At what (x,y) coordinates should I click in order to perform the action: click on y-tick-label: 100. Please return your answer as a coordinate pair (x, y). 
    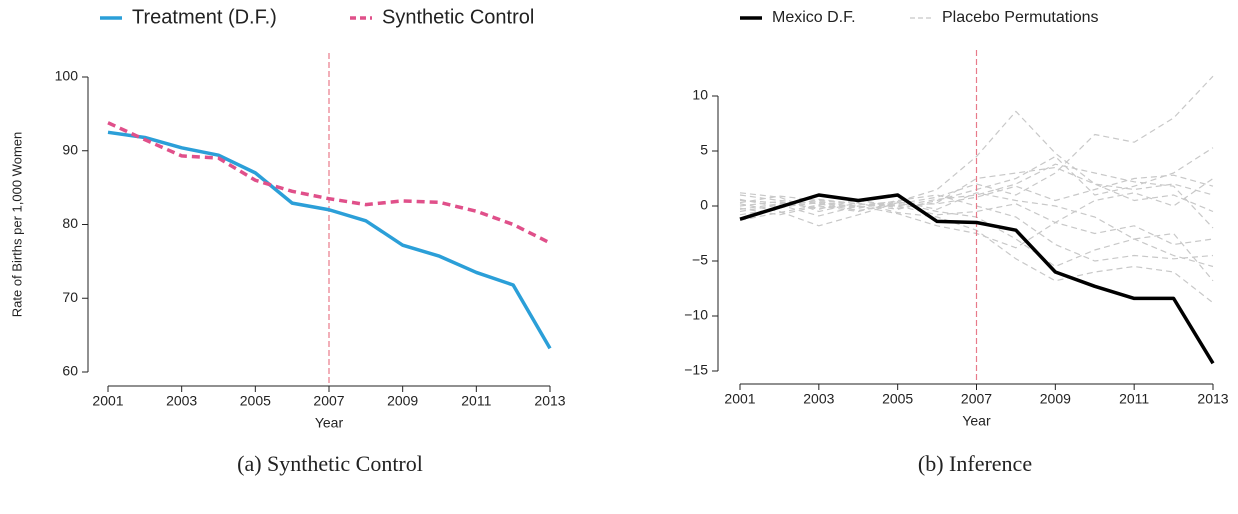
    Looking at the image, I should click on (67, 76).